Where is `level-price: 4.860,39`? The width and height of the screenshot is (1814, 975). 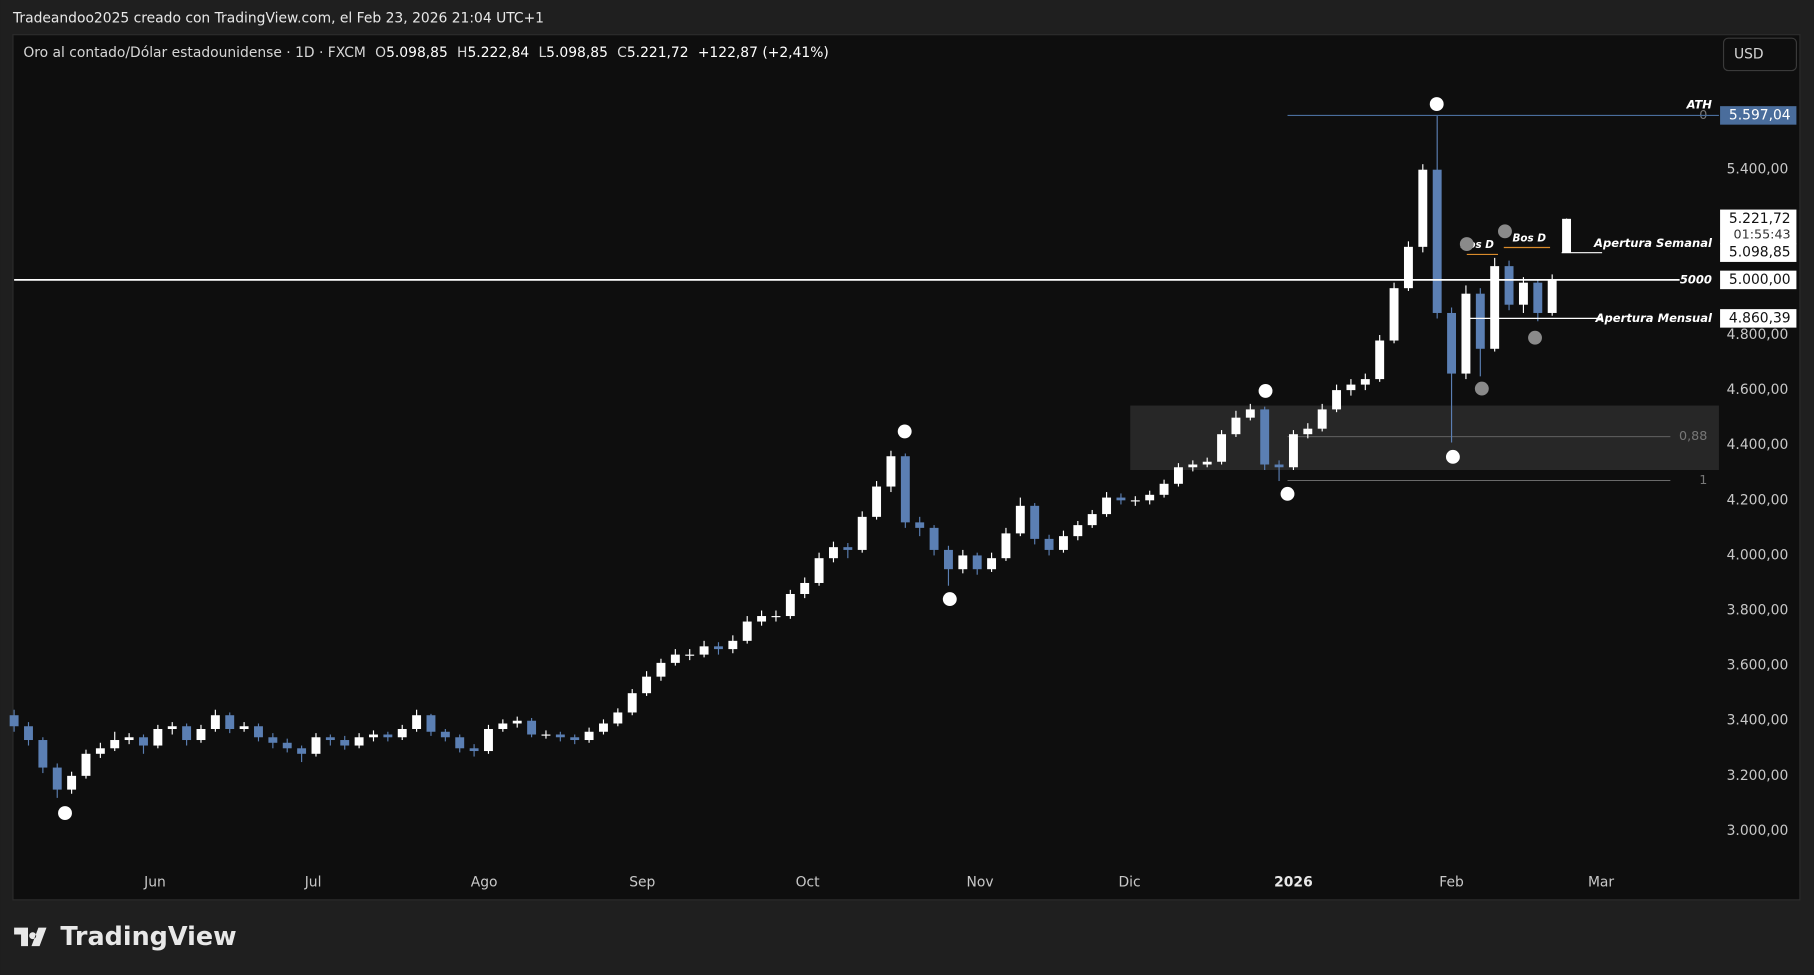 level-price: 4.860,39 is located at coordinates (1760, 318).